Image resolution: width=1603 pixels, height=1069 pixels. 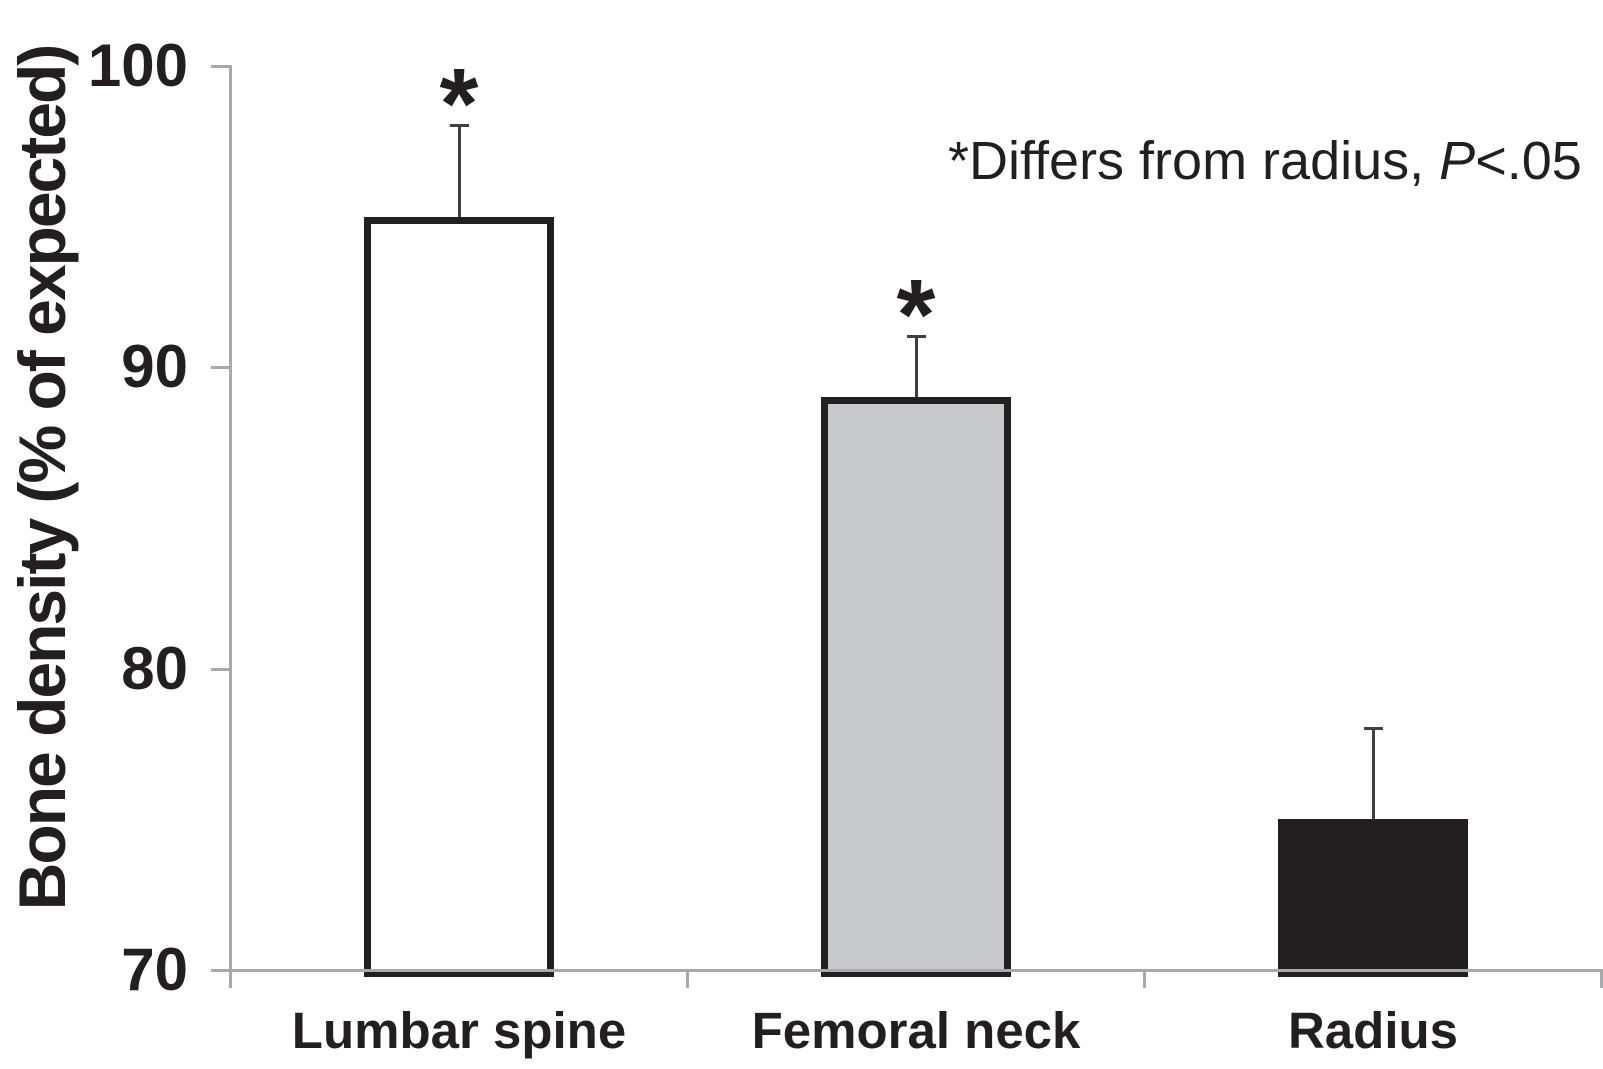 What do you see at coordinates (907, 970) in the screenshot?
I see `x-axis-line` at bounding box center [907, 970].